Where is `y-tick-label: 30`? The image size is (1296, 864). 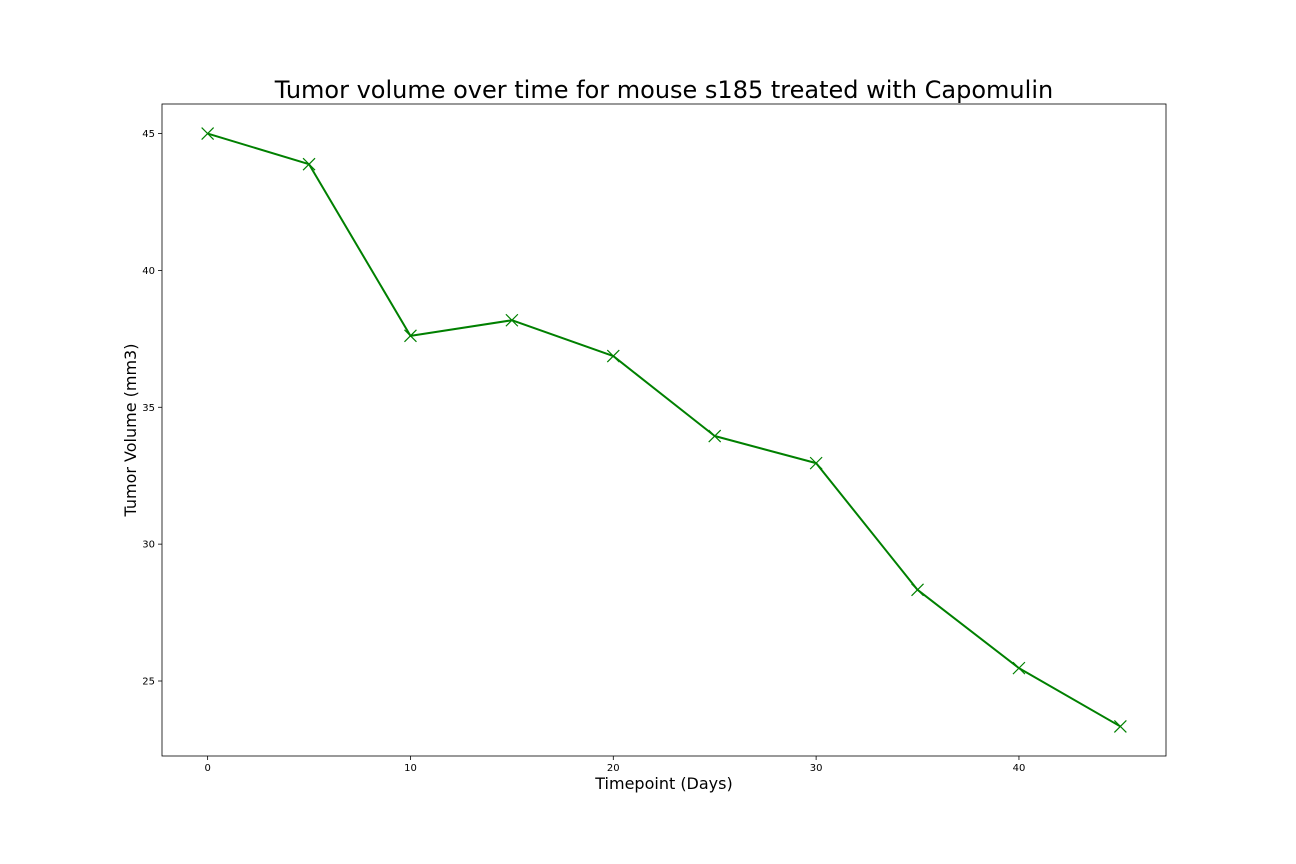
y-tick-label: 30 is located at coordinates (148, 545).